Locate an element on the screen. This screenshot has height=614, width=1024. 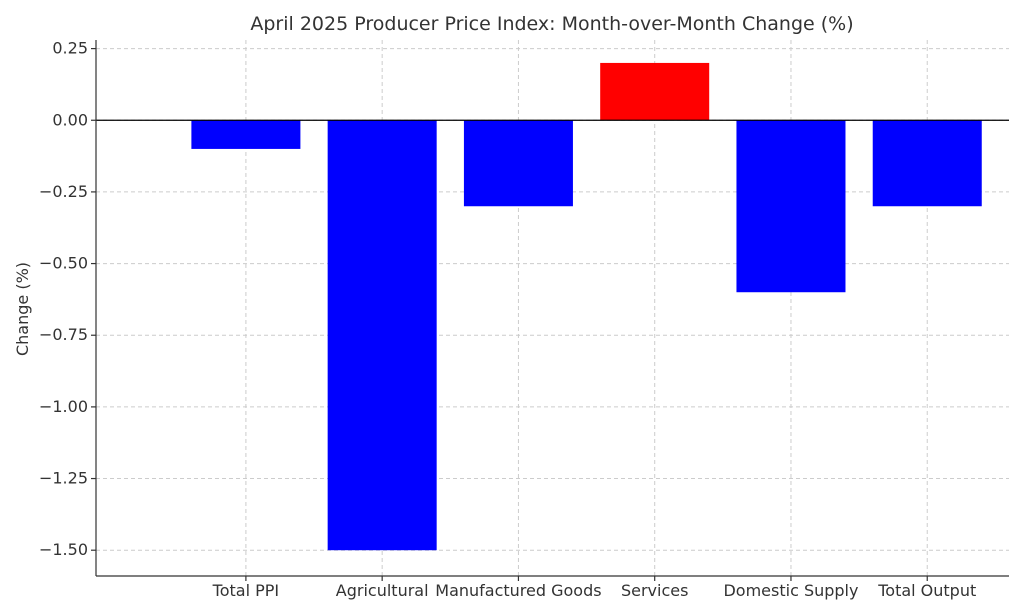
y-tick-label: −0.50 is located at coordinates (63, 263).